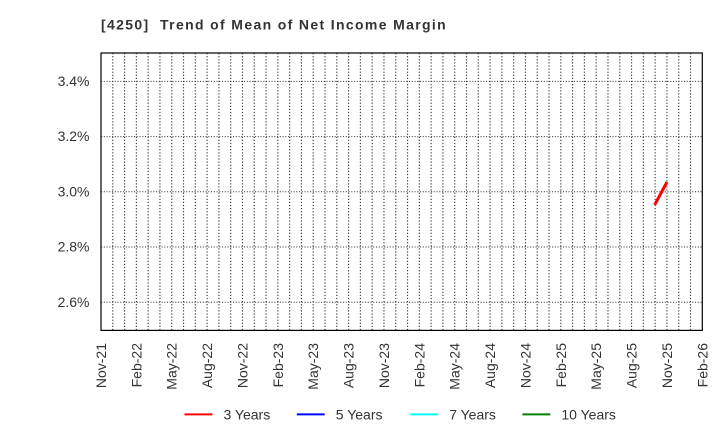  I want to click on svg-text: Feb-25, so click(561, 365).